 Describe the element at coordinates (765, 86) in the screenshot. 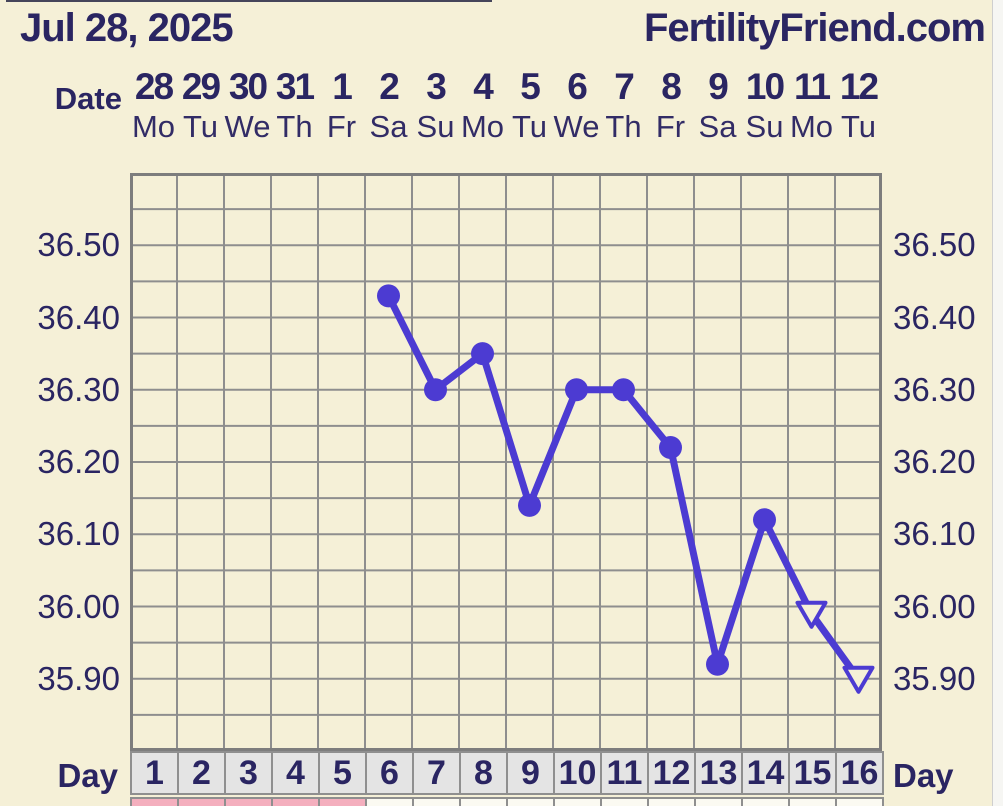

I see `date-number: 10` at that location.